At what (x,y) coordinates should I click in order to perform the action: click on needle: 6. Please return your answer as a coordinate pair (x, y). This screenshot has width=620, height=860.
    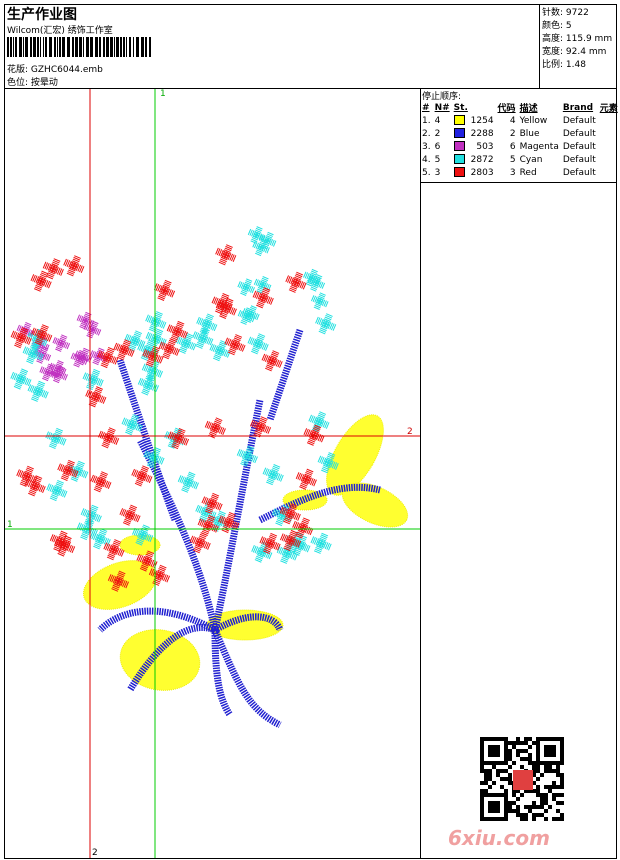
    Looking at the image, I should click on (437, 146).